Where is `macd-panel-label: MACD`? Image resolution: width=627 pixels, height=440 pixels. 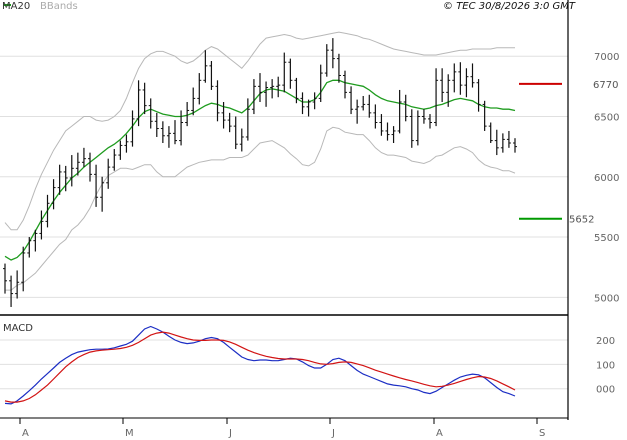
macd-panel-label: MACD is located at coordinates (18, 328).